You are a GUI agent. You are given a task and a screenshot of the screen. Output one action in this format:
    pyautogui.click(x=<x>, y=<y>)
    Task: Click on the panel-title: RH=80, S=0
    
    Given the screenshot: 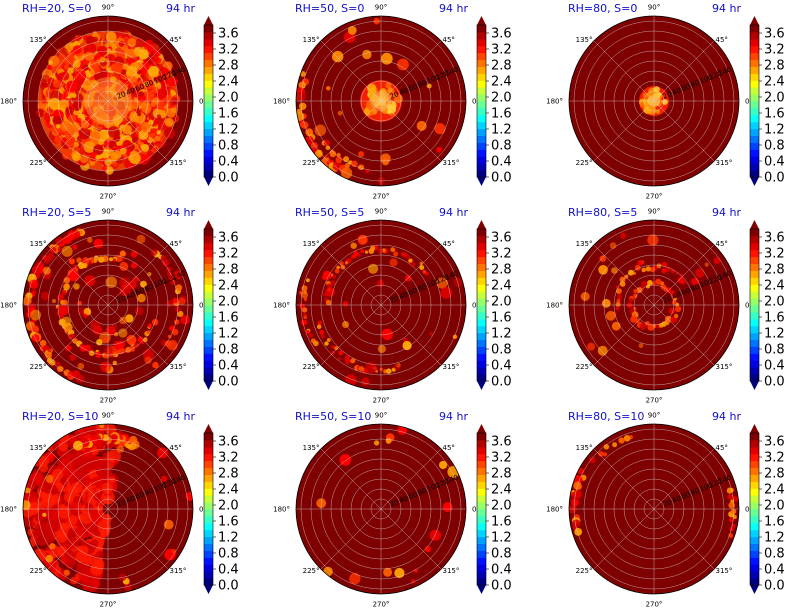 What is the action you would take?
    pyautogui.click(x=603, y=8)
    